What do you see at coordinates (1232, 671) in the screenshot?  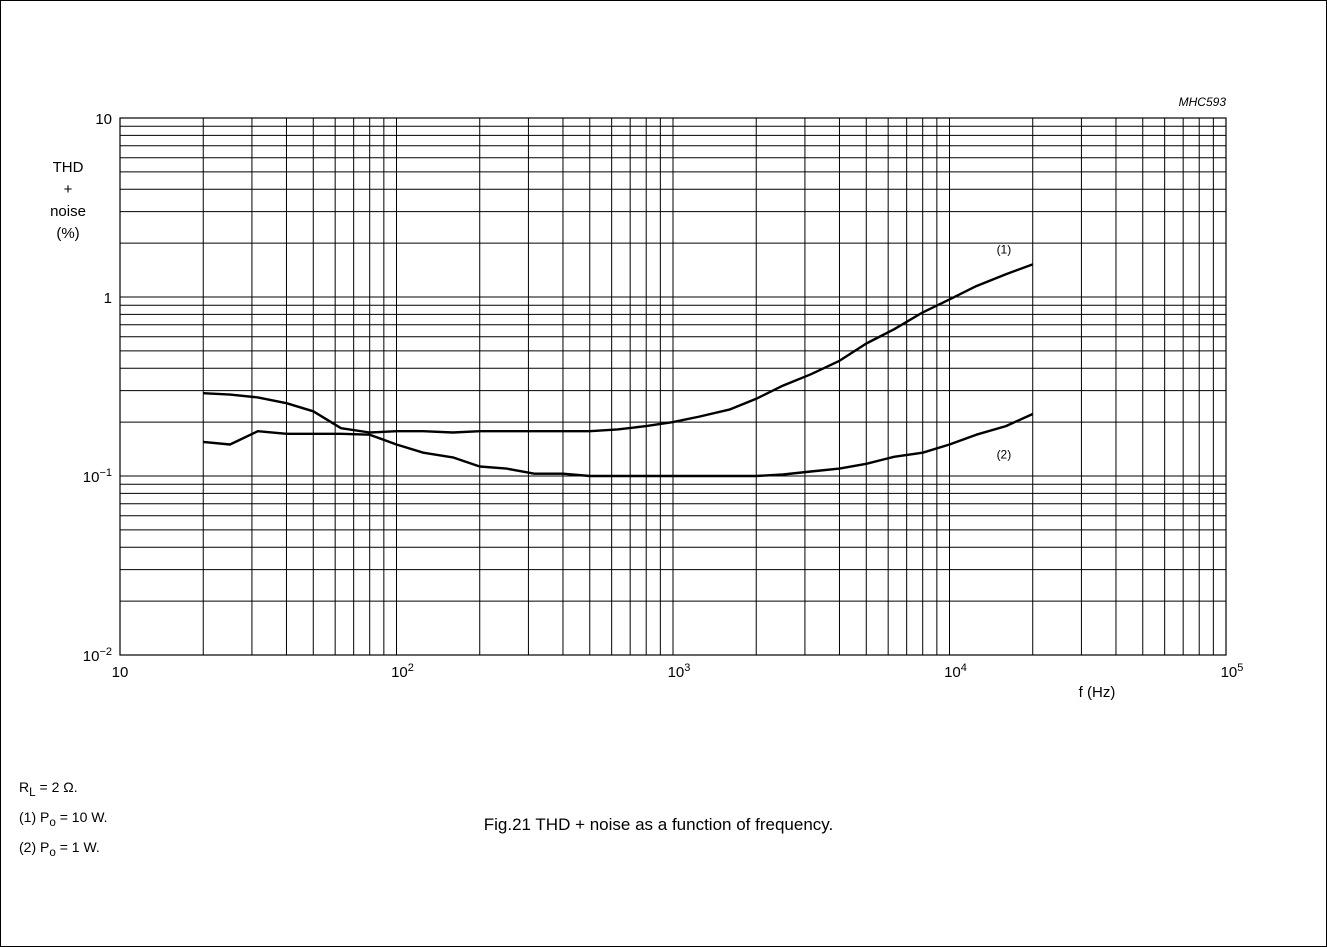 I see `x-tick-label: 10⁵` at bounding box center [1232, 671].